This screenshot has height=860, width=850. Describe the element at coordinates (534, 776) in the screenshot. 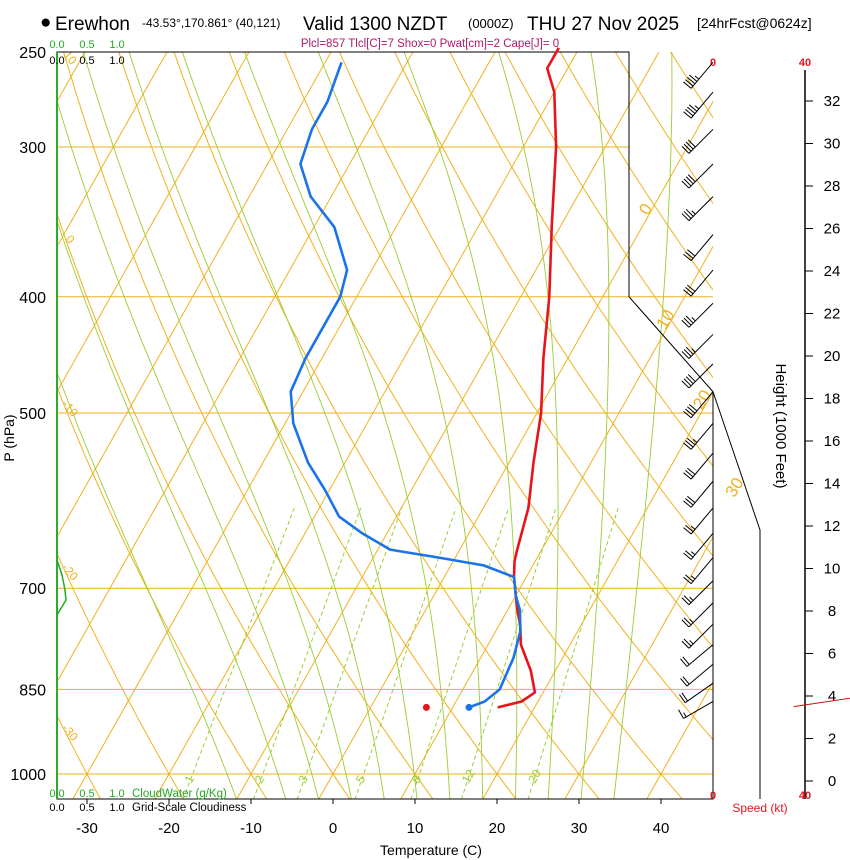

I see `mixing-ratio-label: 20` at that location.